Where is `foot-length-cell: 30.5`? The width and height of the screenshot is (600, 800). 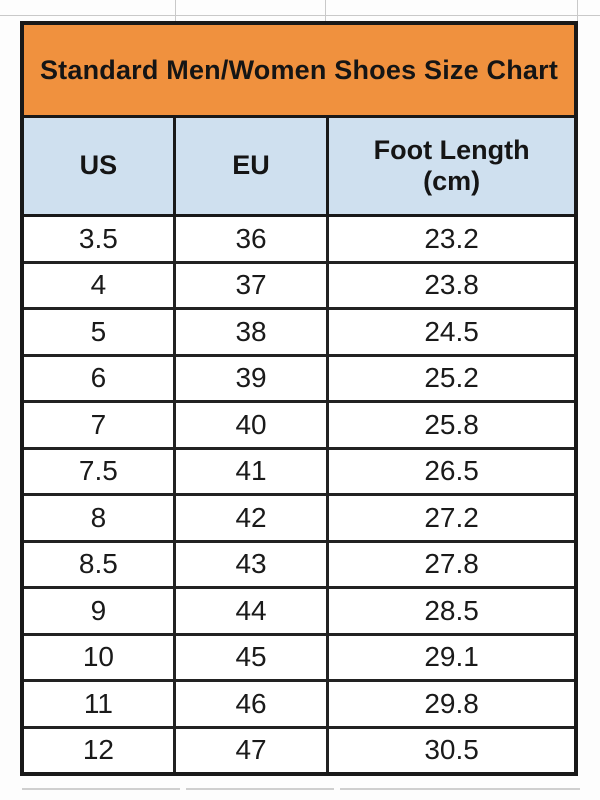 foot-length-cell: 30.5 is located at coordinates (451, 750).